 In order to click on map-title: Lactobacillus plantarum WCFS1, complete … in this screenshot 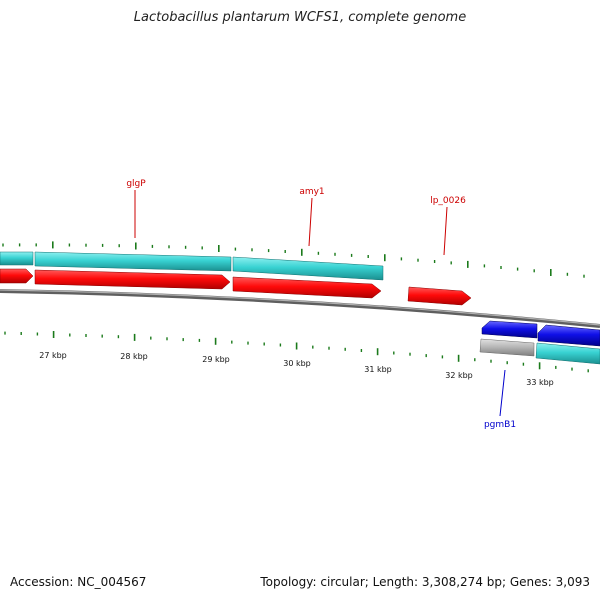, I will do `click(300, 17)`.